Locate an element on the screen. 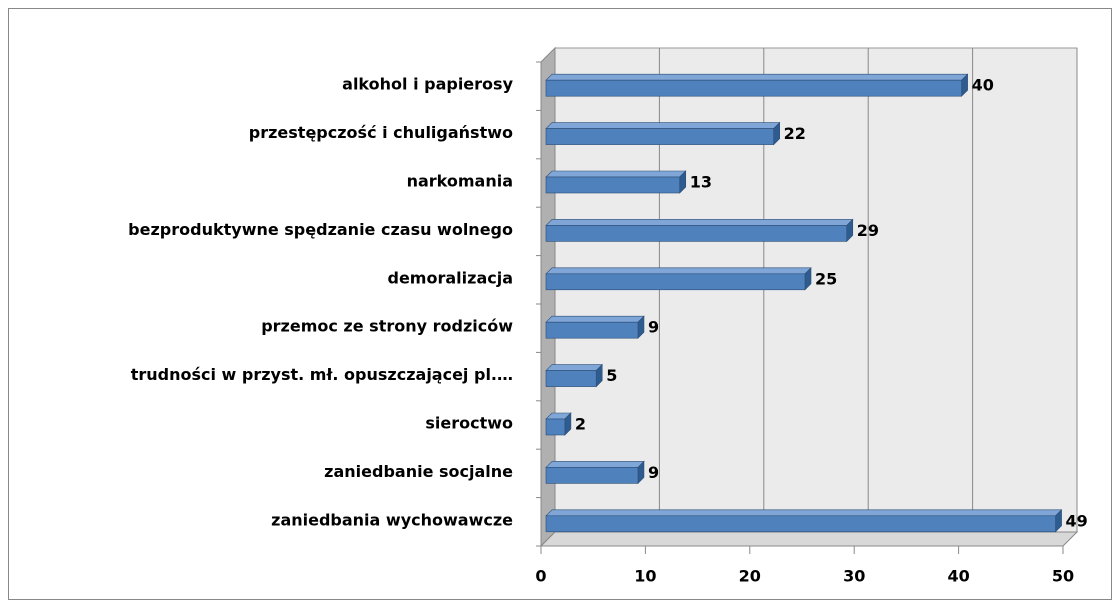  data-label: 22 is located at coordinates (795, 133).